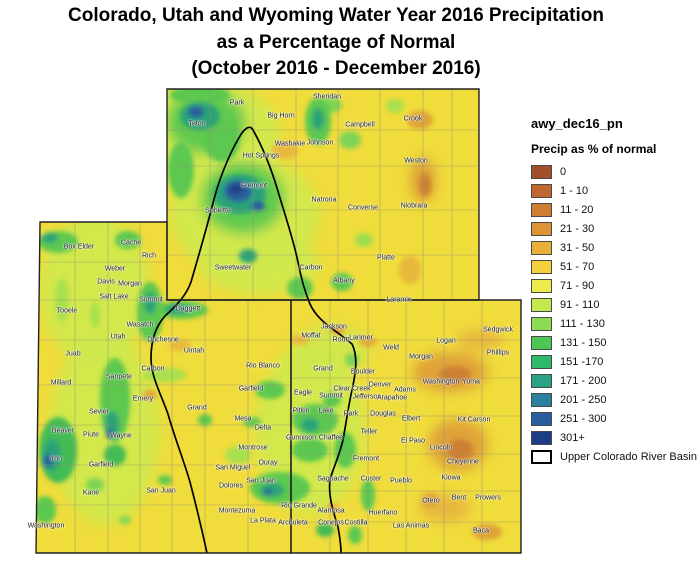  I want to click on legend-item-label: 201 - 250, so click(583, 400).